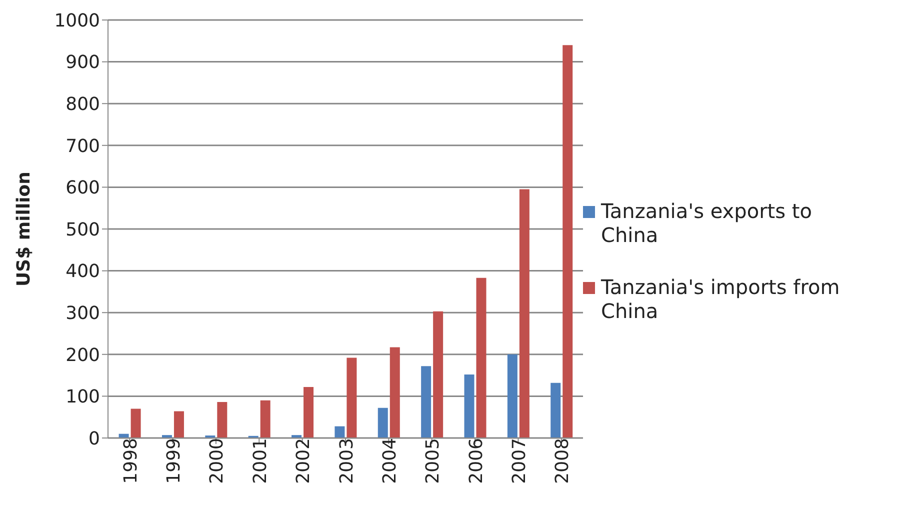 The image size is (903, 518). I want to click on y-tick-label: 200, so click(83, 355).